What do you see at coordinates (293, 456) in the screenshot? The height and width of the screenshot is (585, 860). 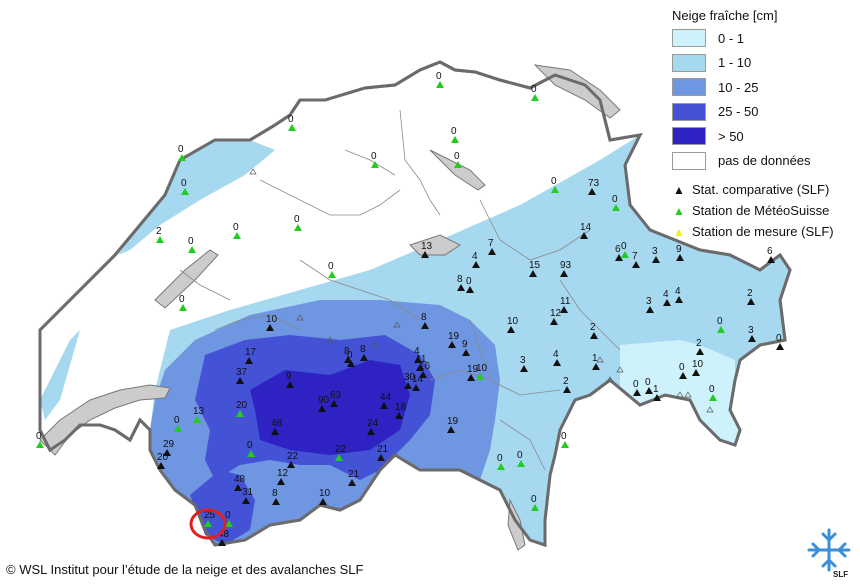 I see `station-value: 22` at bounding box center [293, 456].